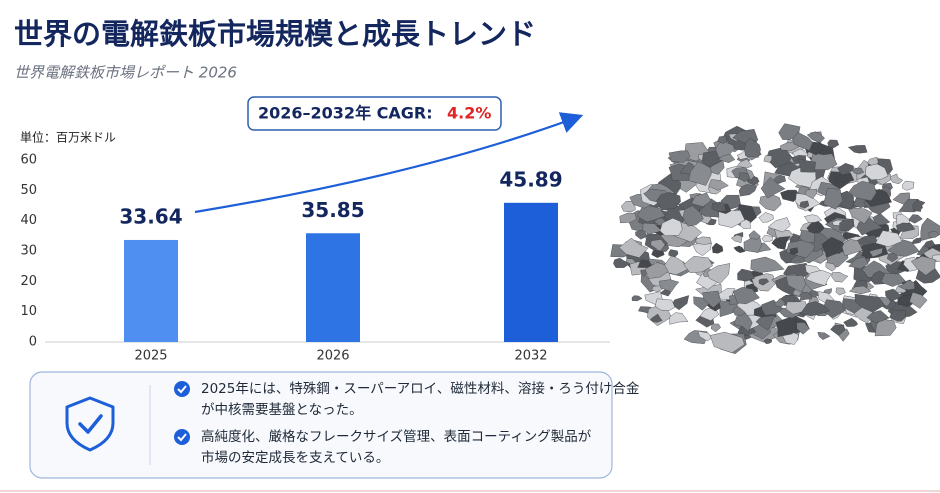 The width and height of the screenshot is (940, 493). What do you see at coordinates (275, 34) in the screenshot?
I see `chart-title: 世界の電解鉄板市場規模と成長トレンド` at bounding box center [275, 34].